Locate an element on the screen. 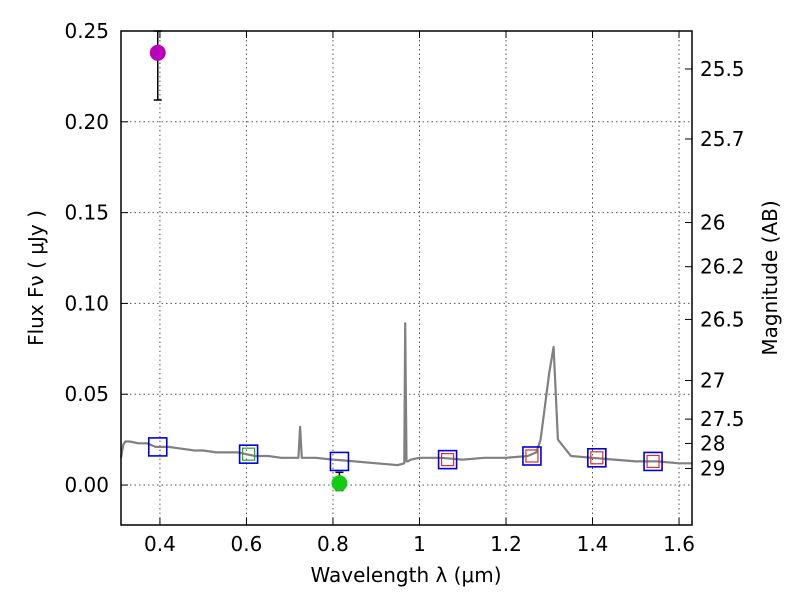  x-tick-label: 1.6 is located at coordinates (679, 544).